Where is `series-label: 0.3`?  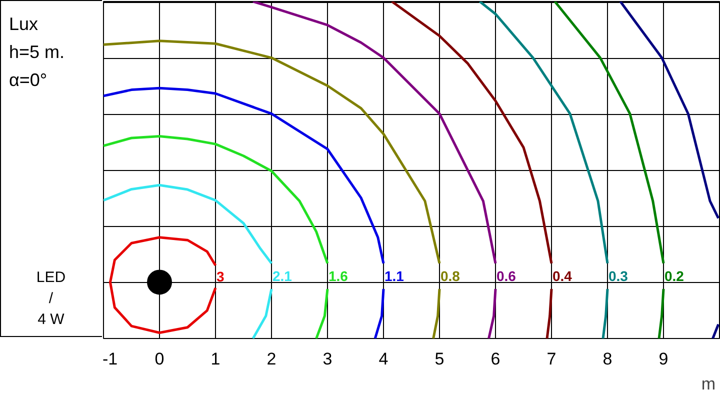
series-label: 0.3 is located at coordinates (618, 276).